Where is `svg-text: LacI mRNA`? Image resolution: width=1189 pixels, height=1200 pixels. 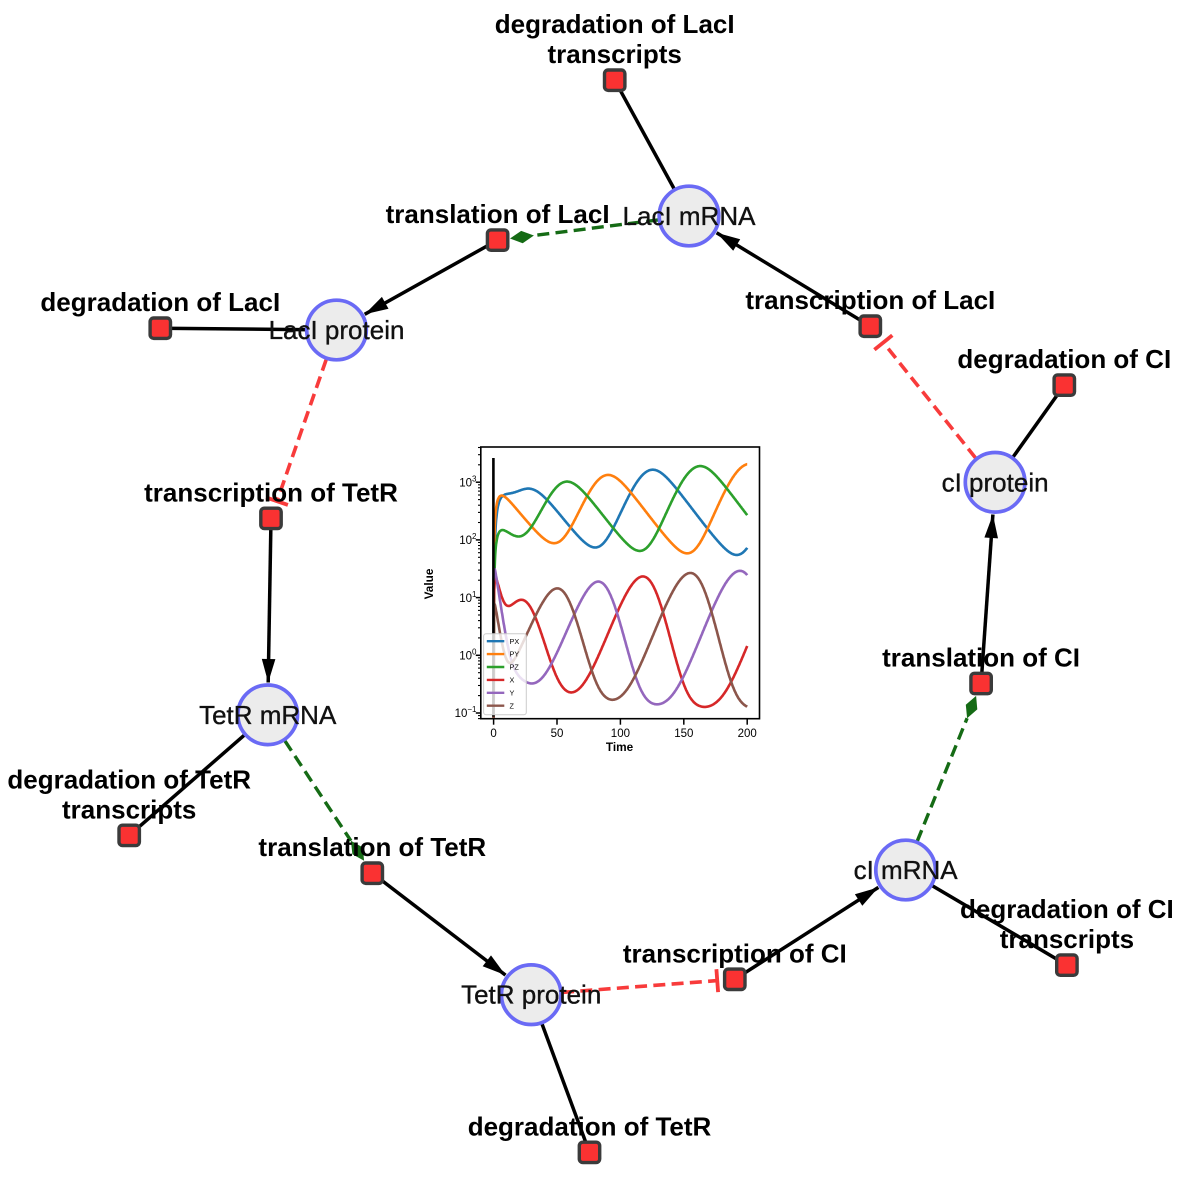 svg-text: LacI mRNA is located at coordinates (690, 216).